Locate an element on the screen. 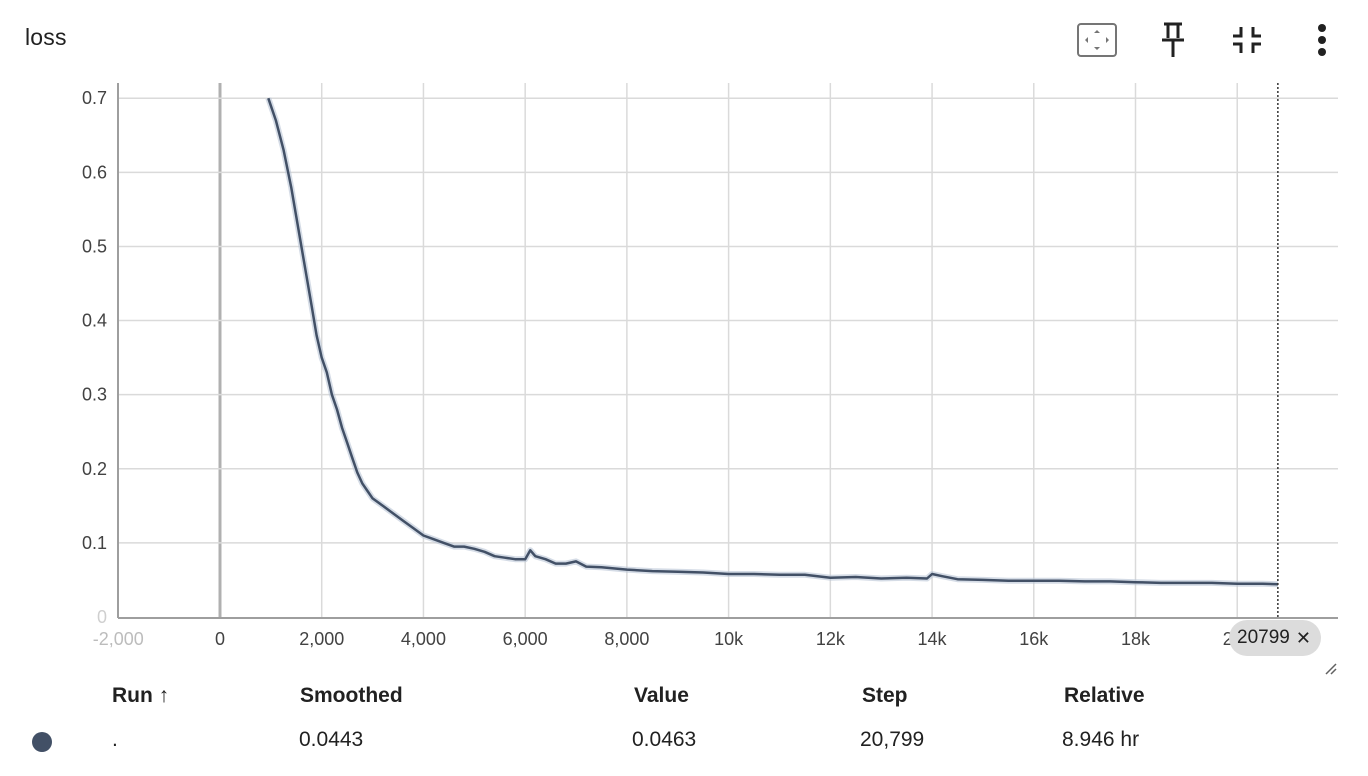 This screenshot has width=1368, height=776. y-tick-label: 0.7 is located at coordinates (94, 98).